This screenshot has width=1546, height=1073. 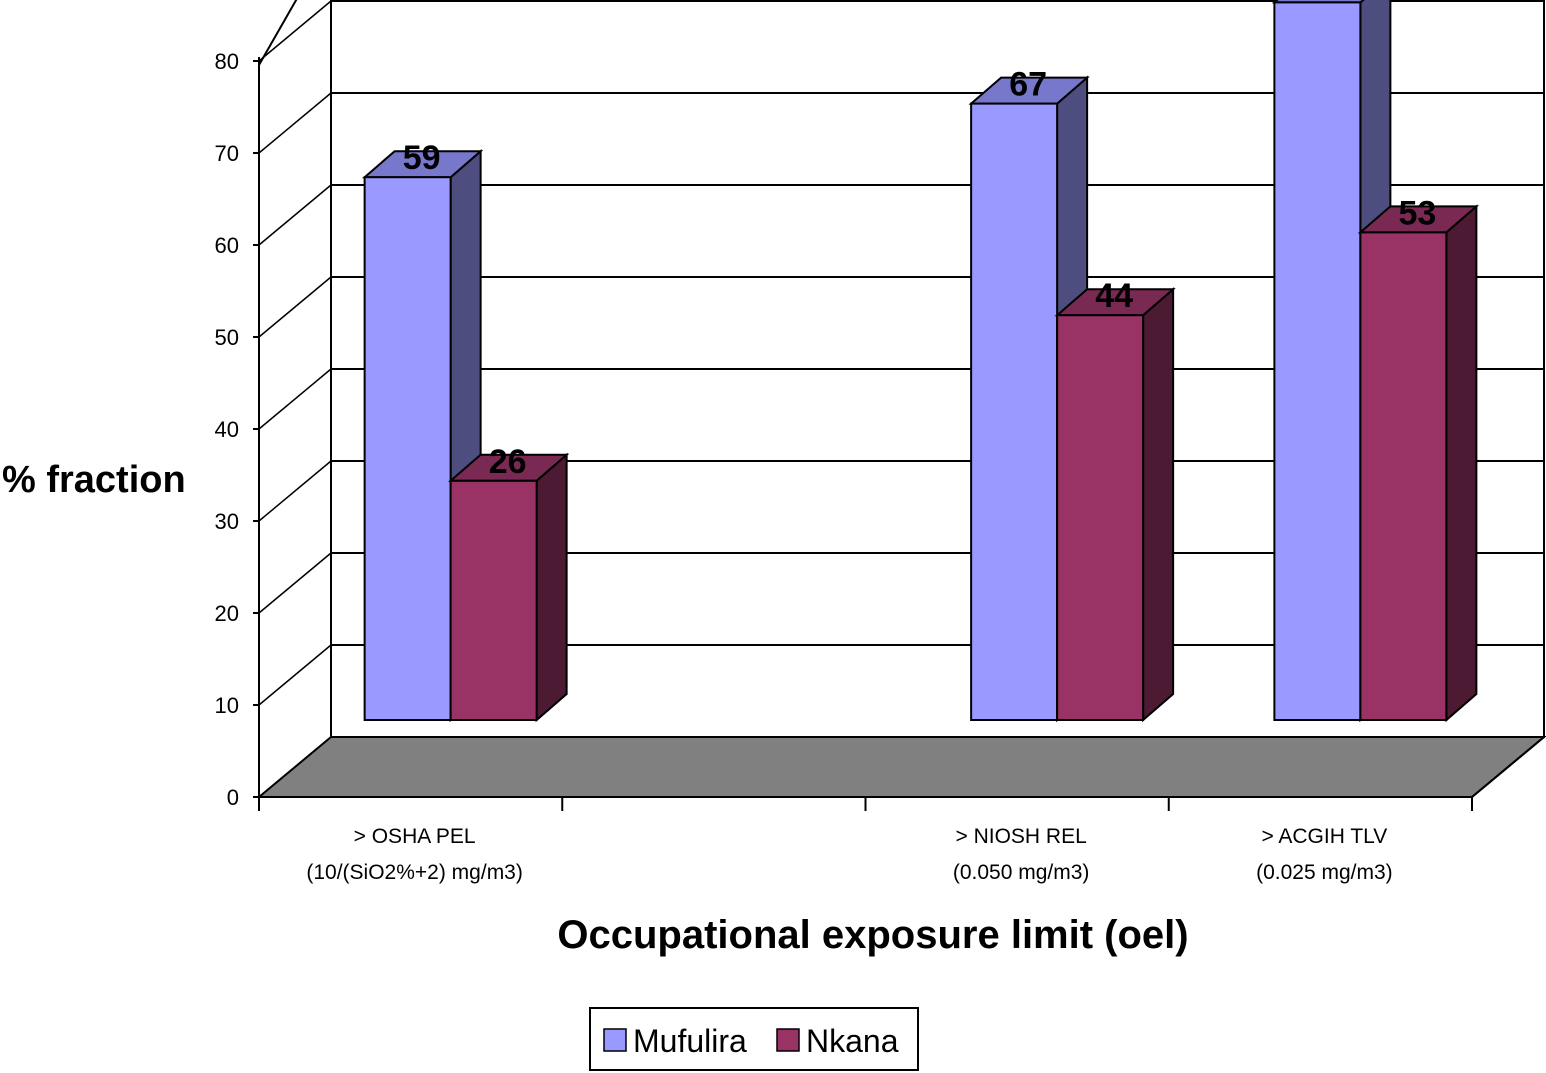 I want to click on y-tick-label-80: 80, so click(x=227, y=61).